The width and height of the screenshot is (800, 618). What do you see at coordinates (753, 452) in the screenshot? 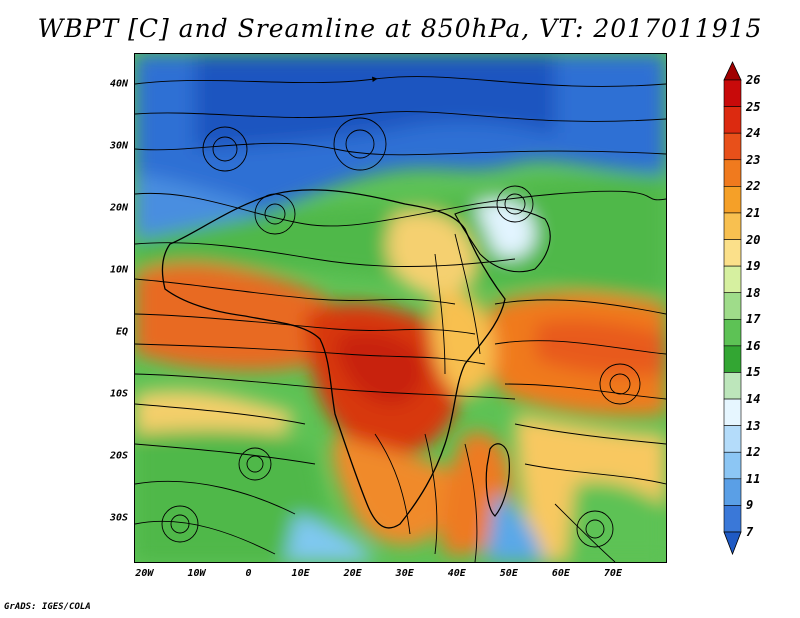
I see `colorbar-label: 12` at bounding box center [753, 452].